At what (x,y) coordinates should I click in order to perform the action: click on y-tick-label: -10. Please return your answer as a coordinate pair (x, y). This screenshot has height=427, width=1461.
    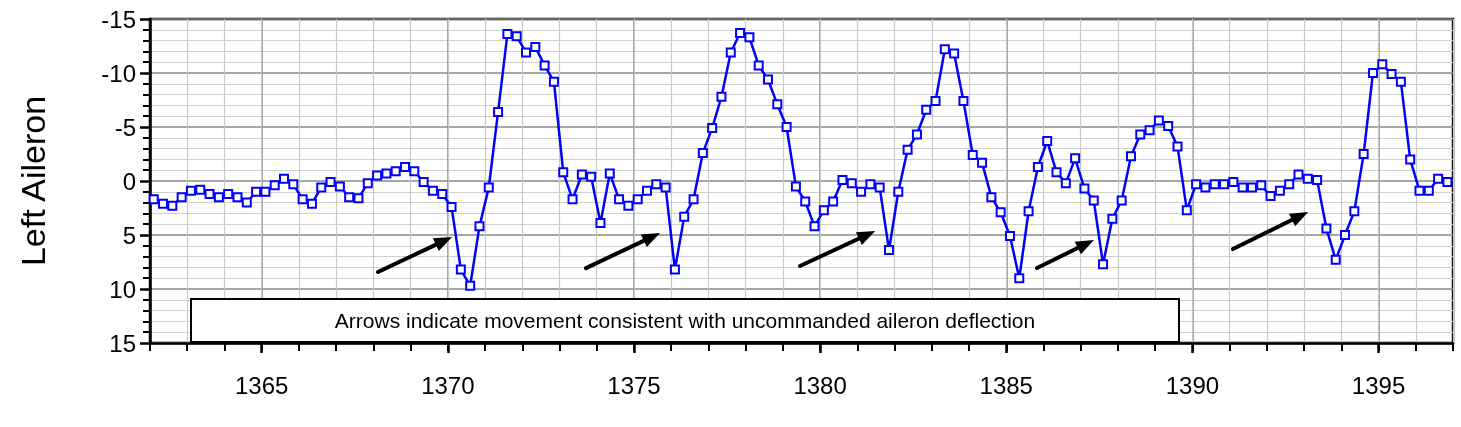
    Looking at the image, I should click on (118, 73).